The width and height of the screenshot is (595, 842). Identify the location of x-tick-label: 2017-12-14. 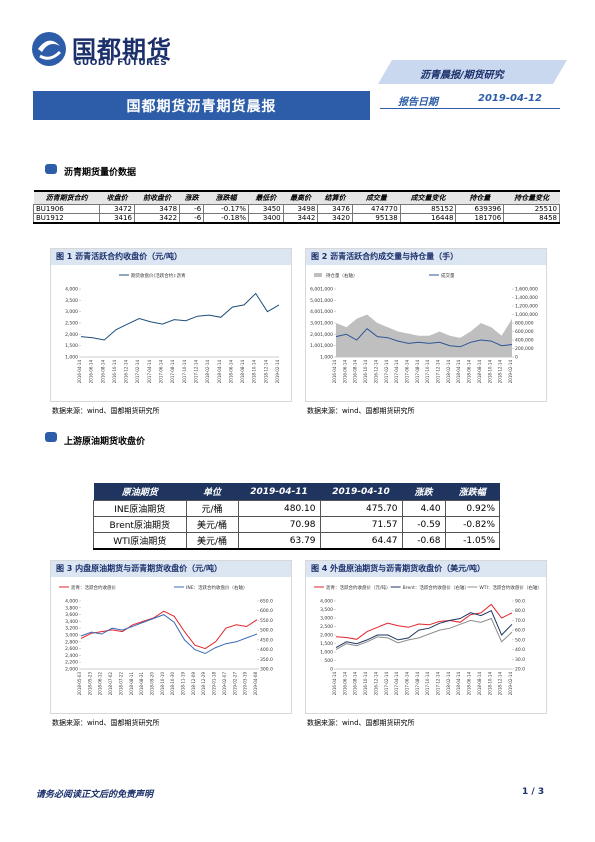
(195, 372).